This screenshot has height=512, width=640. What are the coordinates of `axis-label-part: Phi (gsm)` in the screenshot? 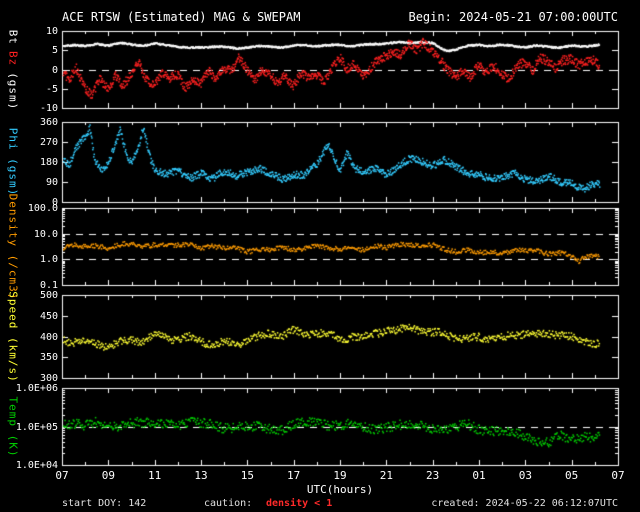 It's located at (13, 162).